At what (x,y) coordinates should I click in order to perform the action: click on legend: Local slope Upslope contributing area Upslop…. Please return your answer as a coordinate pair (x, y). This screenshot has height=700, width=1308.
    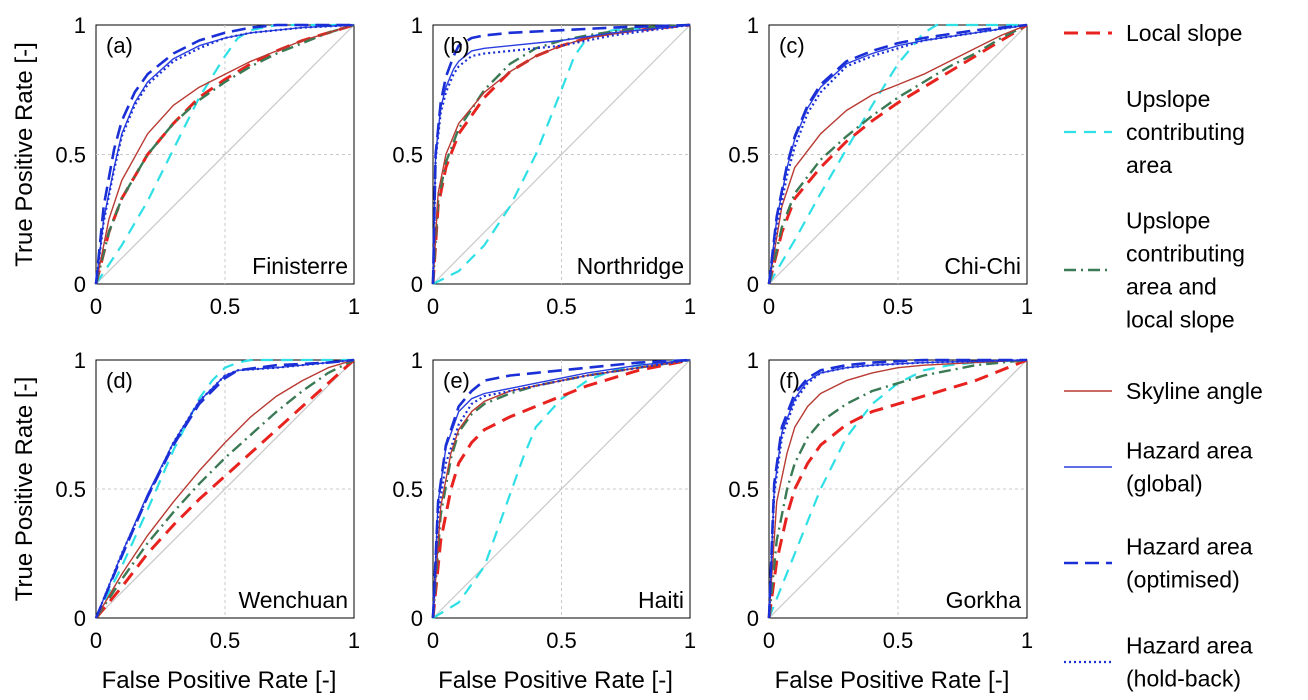
    Looking at the image, I should click on (1163, 356).